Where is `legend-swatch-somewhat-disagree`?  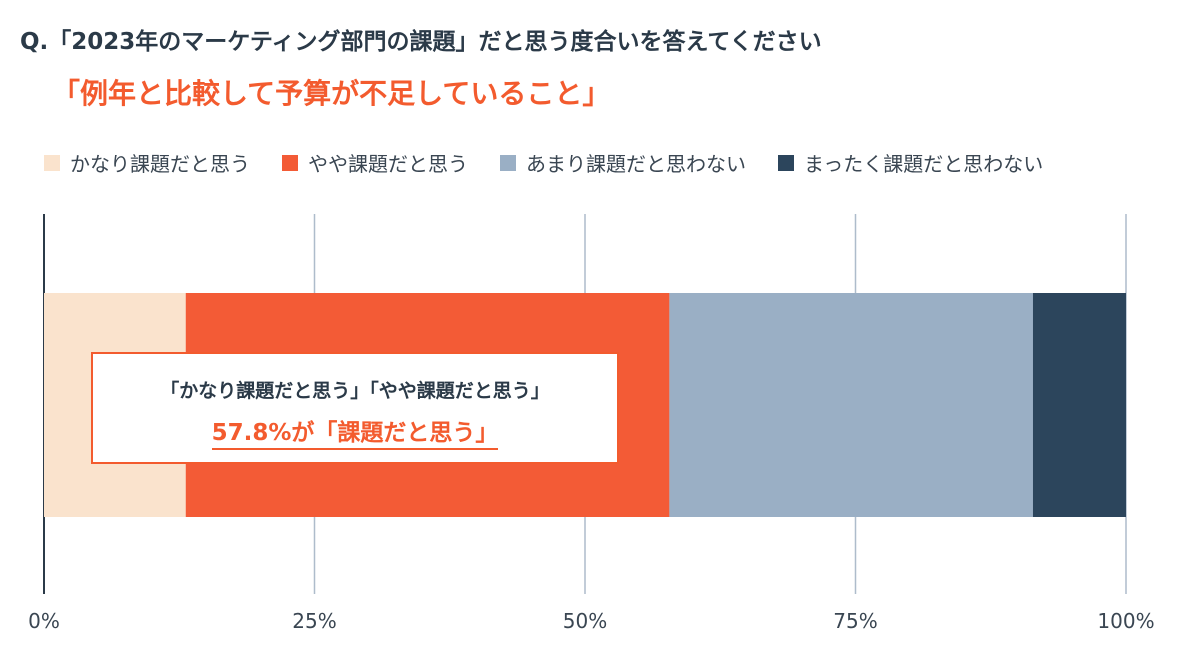 legend-swatch-somewhat-disagree is located at coordinates (508, 162).